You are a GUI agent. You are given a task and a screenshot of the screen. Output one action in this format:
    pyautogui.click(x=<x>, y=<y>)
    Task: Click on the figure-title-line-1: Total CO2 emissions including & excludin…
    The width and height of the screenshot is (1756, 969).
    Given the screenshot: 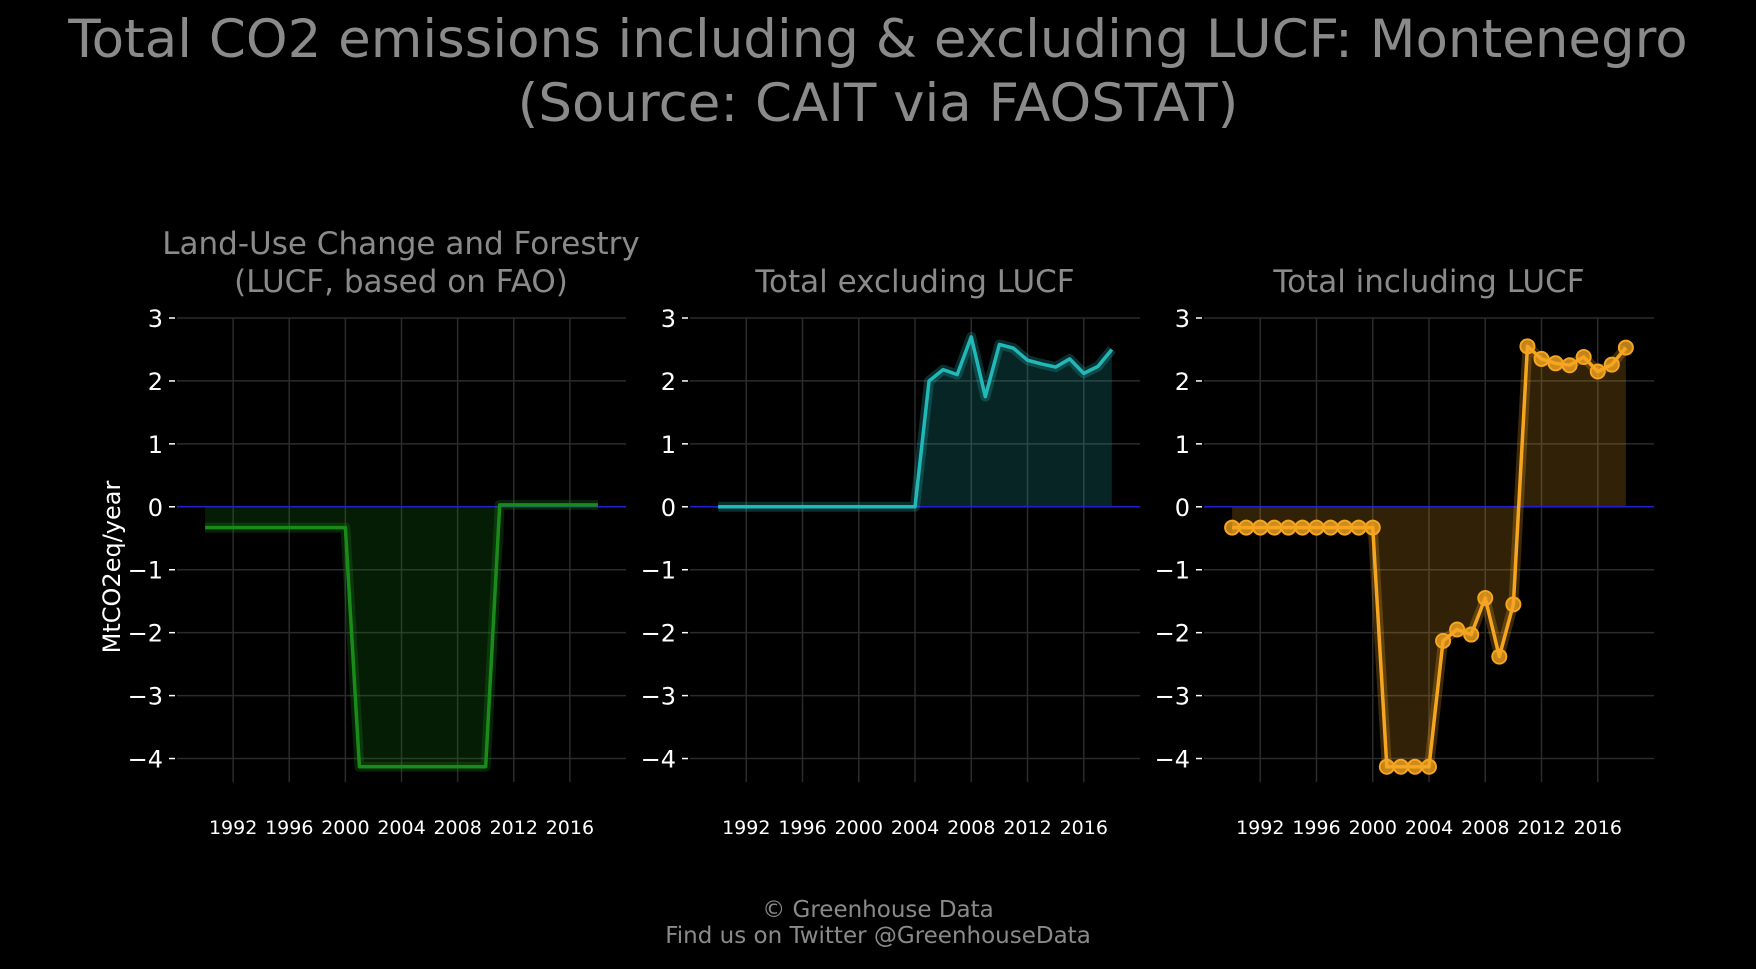 What is the action you would take?
    pyautogui.click(x=878, y=39)
    